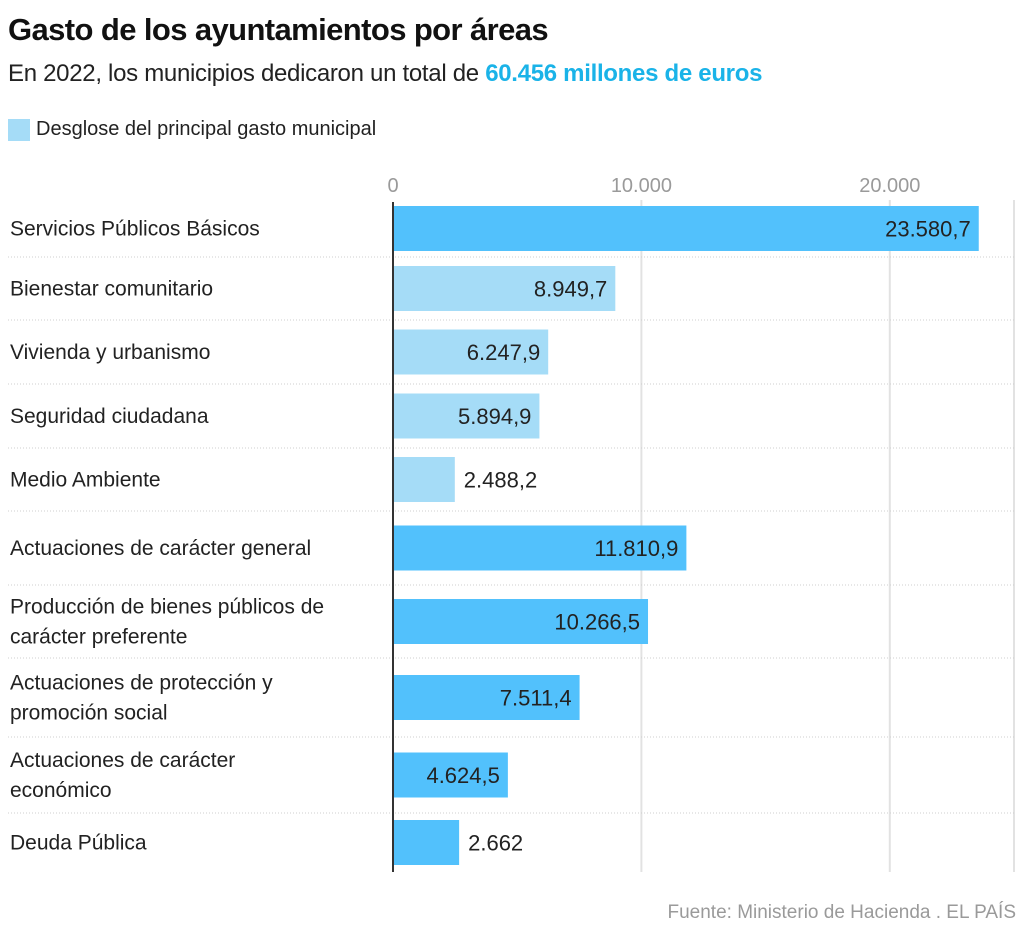 The width and height of the screenshot is (1024, 940). I want to click on x-tick-label: 20.000, so click(889, 186).